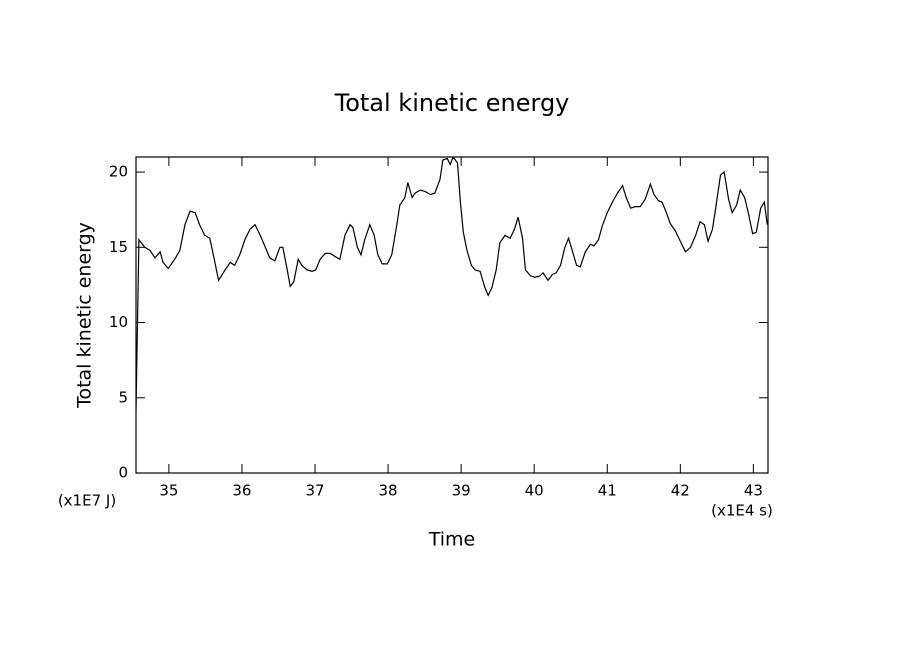 This screenshot has height=654, width=904. I want to click on x-tick-label: 37, so click(314, 491).